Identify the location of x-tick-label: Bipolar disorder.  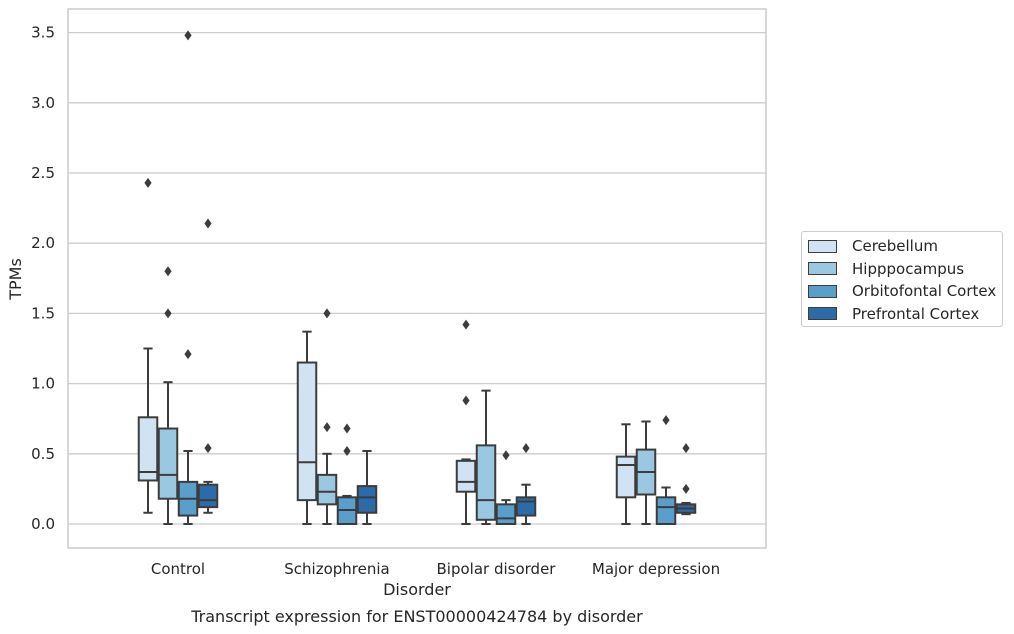
(497, 569).